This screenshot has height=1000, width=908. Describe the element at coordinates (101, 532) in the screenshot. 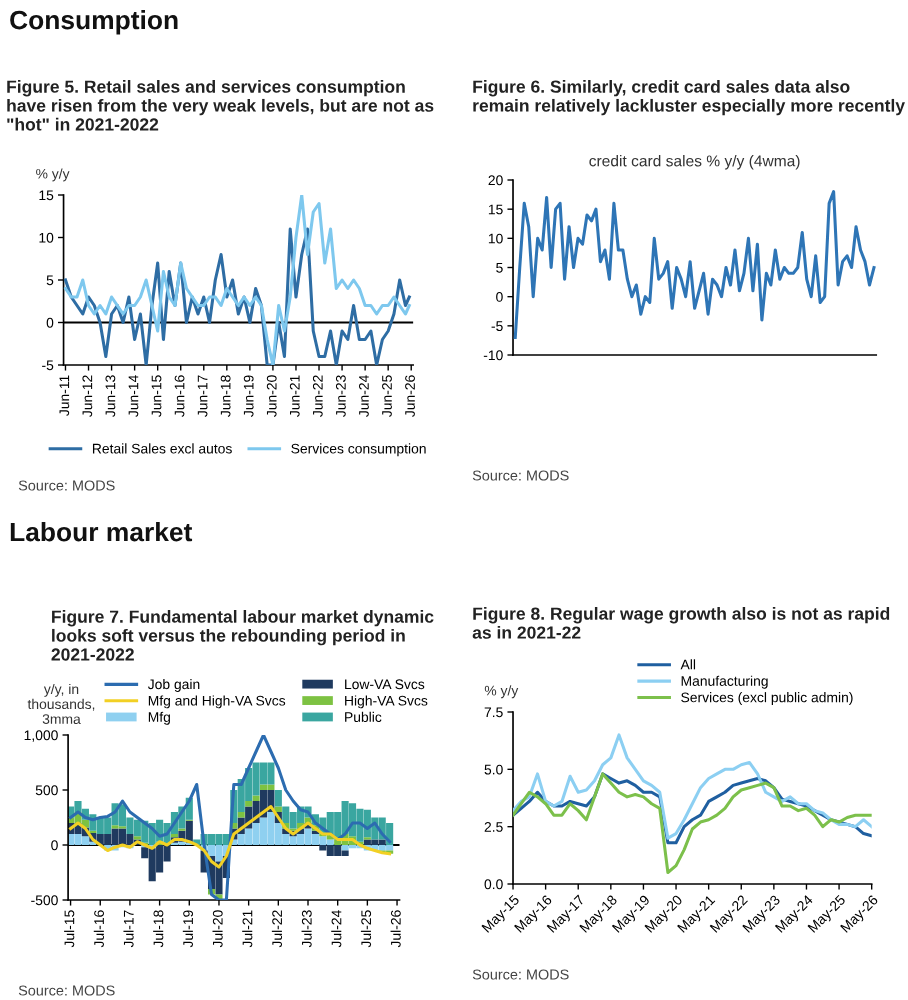

I see `text: Labour market` at that location.